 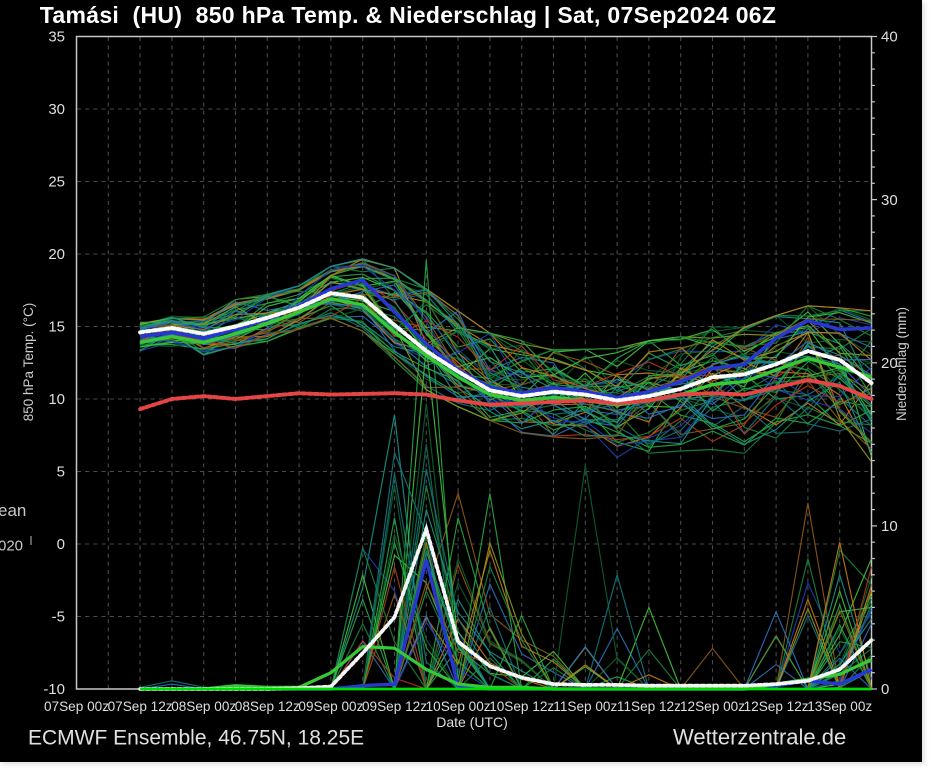 I want to click on svg-text: ECMWF Ensemble, 46.75N, 18.25E, so click(x=196, y=738).